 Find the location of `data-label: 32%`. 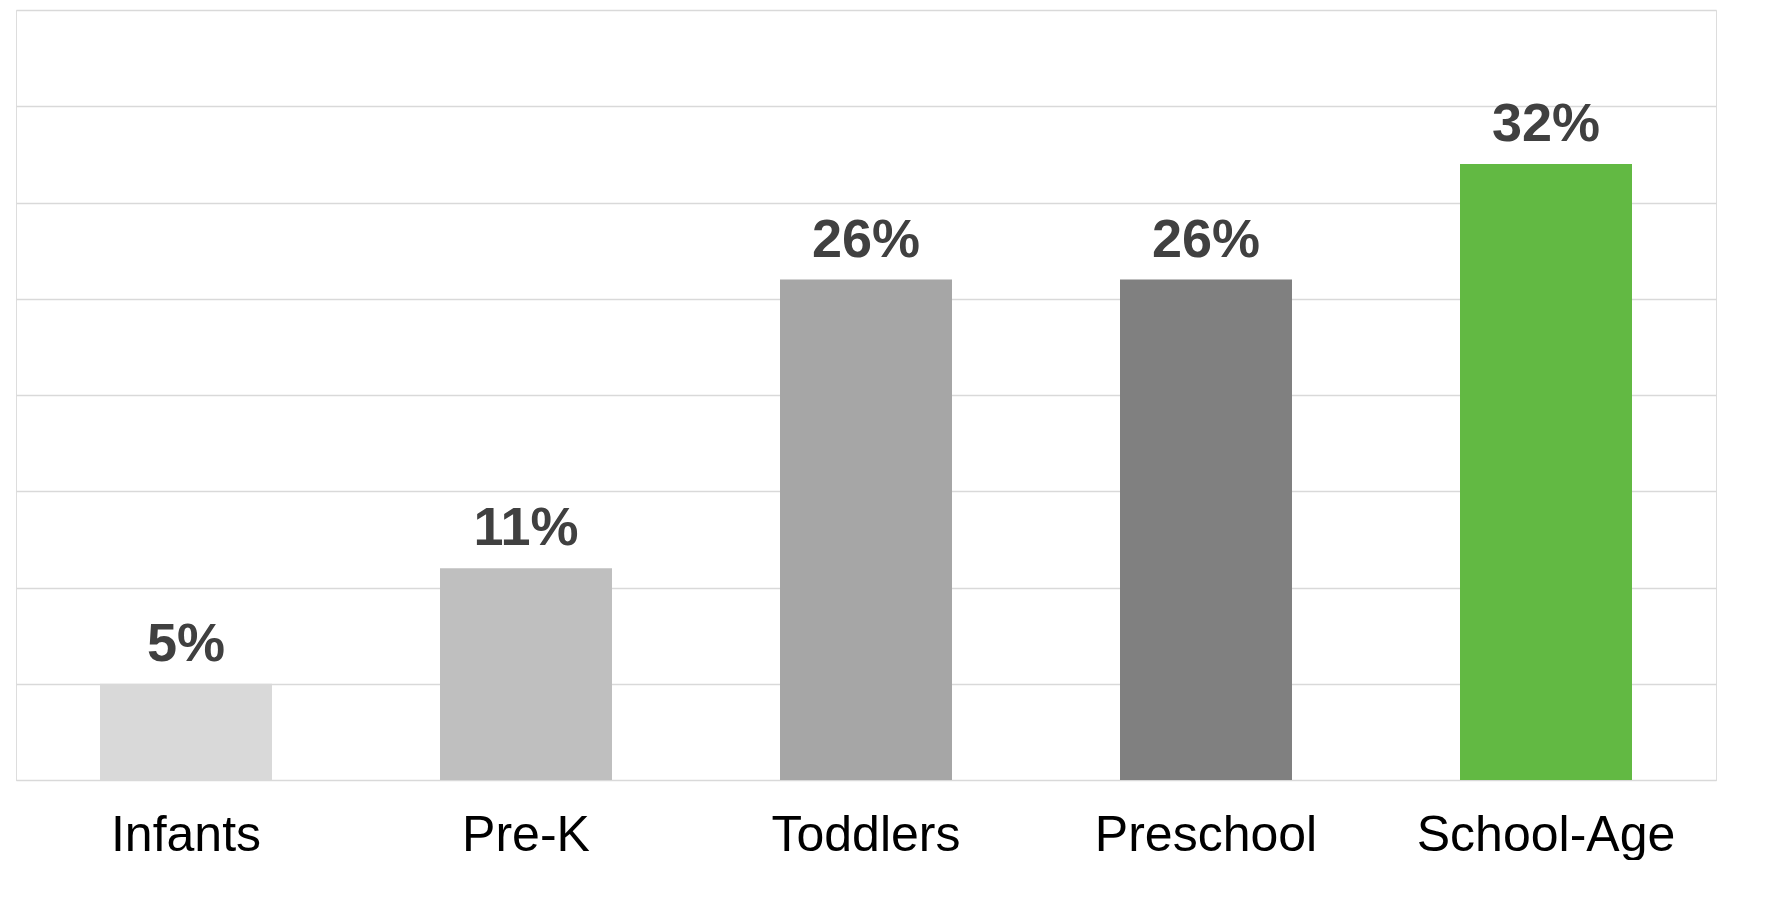

data-label: 32% is located at coordinates (1546, 122).